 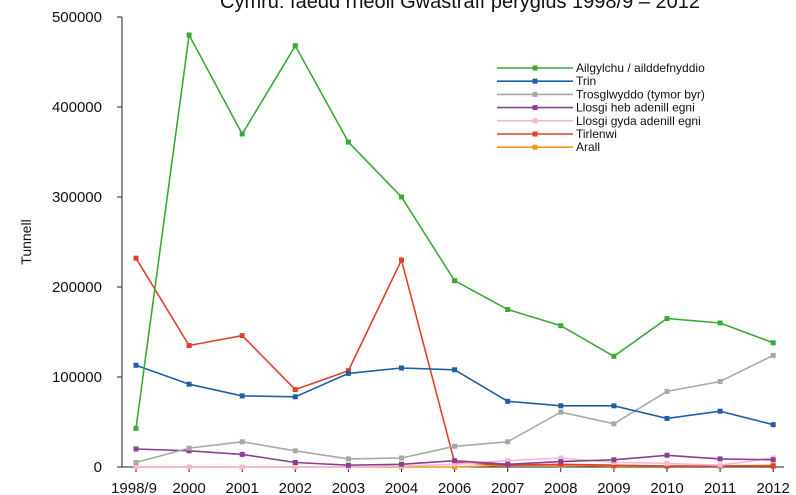 What do you see at coordinates (454, 487) in the screenshot?
I see `x-tick-label: 2006` at bounding box center [454, 487].